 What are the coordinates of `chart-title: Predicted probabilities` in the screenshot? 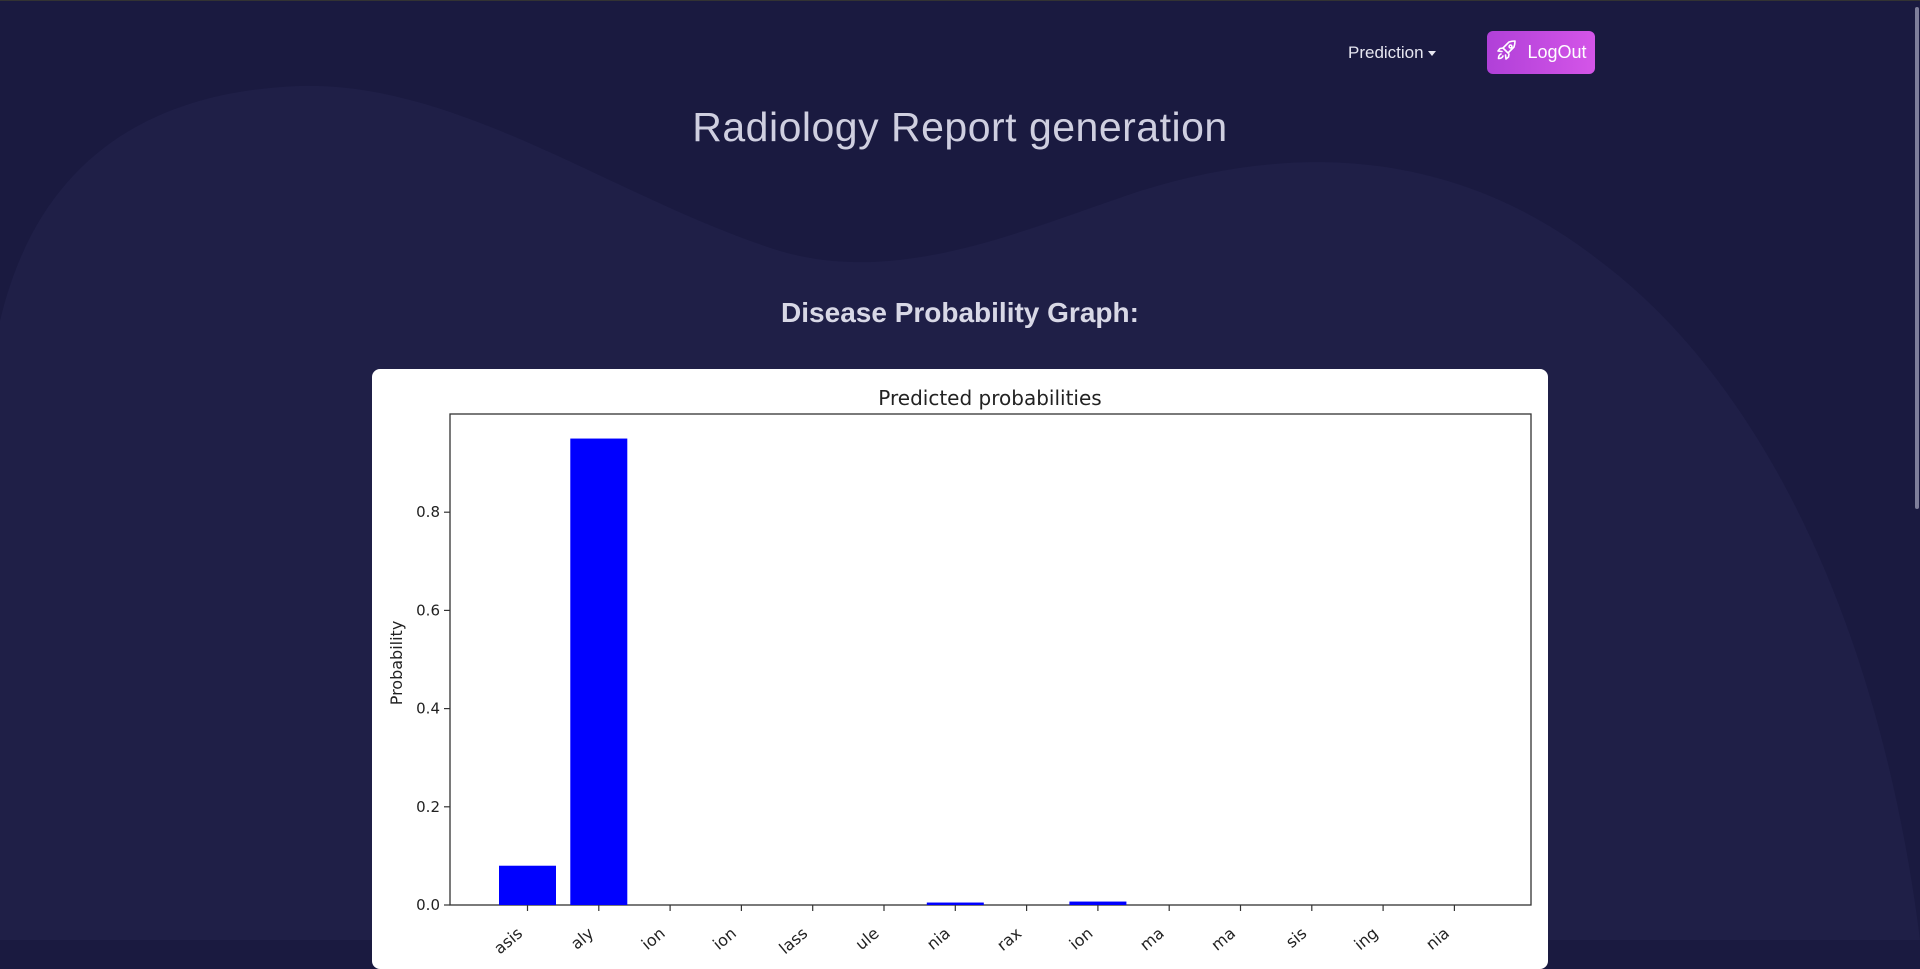 It's located at (989, 398).